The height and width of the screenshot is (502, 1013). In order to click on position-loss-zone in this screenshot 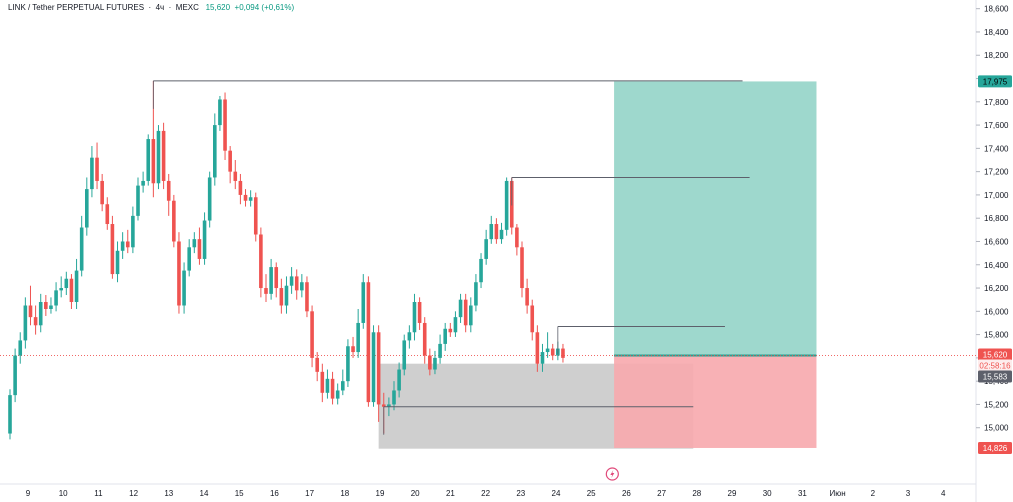, I will do `click(715, 401)`.